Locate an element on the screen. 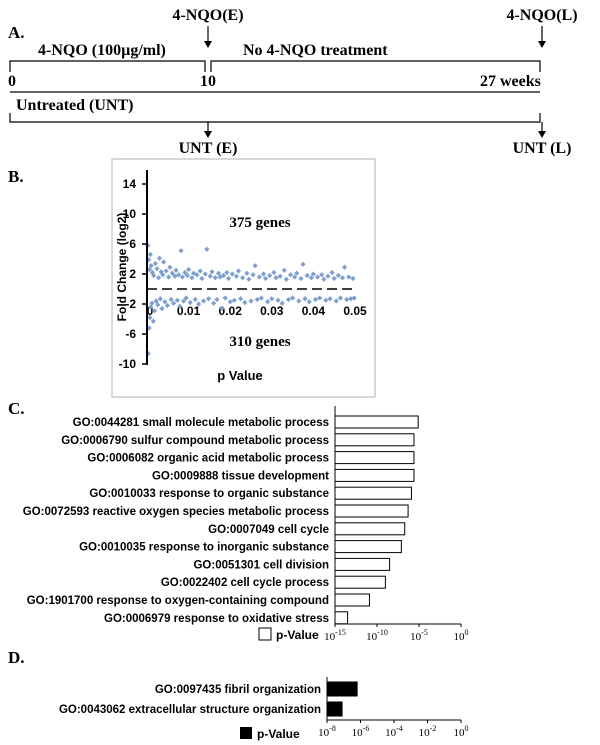 This screenshot has width=600, height=745. scatter-x-tick-label: 0.05 is located at coordinates (355, 311).